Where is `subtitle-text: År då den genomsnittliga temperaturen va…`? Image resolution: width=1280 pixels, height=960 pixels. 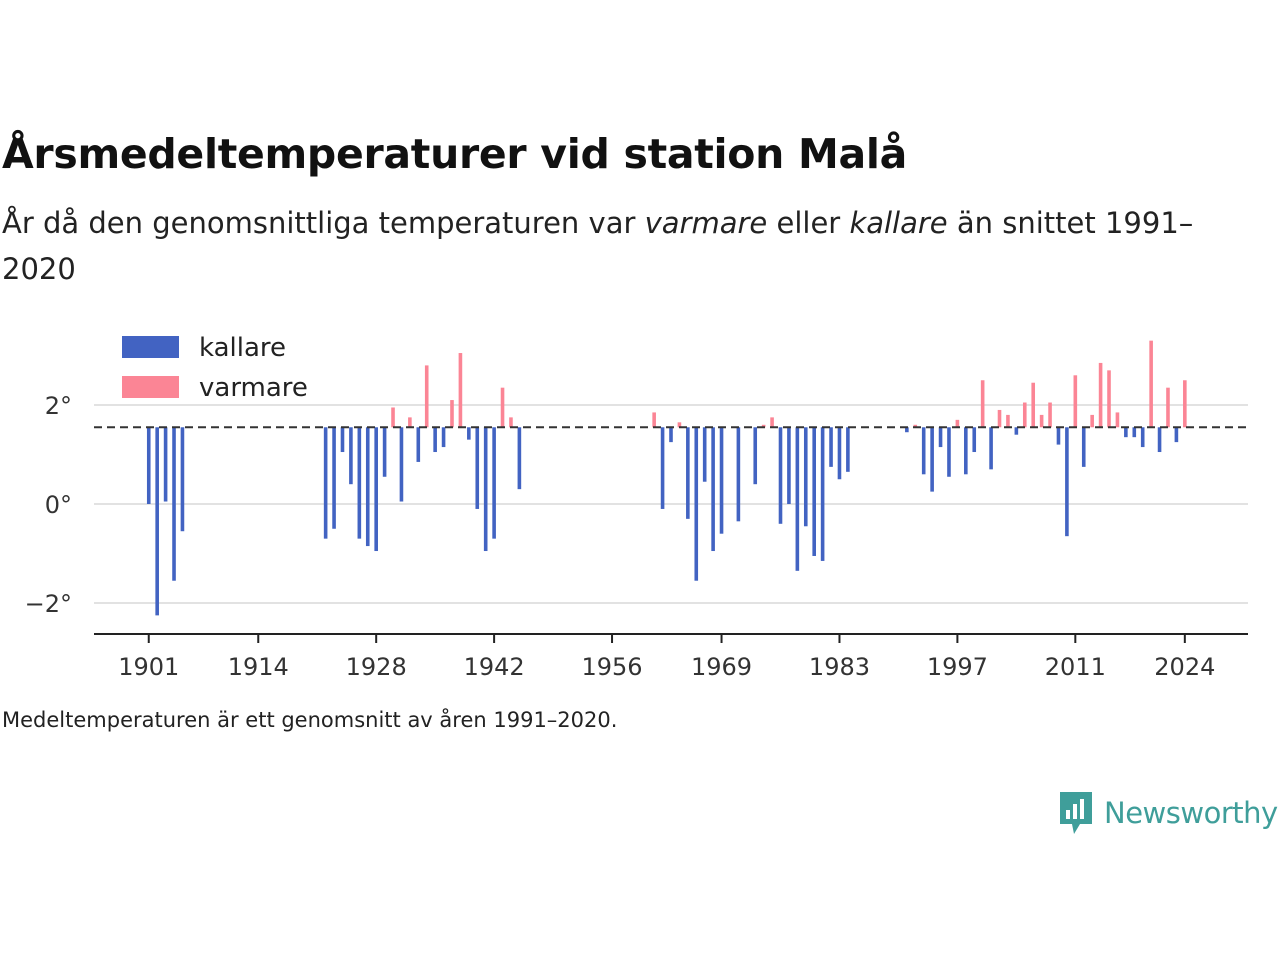 subtitle-text: År då den genomsnittliga temperaturen va… is located at coordinates (323, 223).